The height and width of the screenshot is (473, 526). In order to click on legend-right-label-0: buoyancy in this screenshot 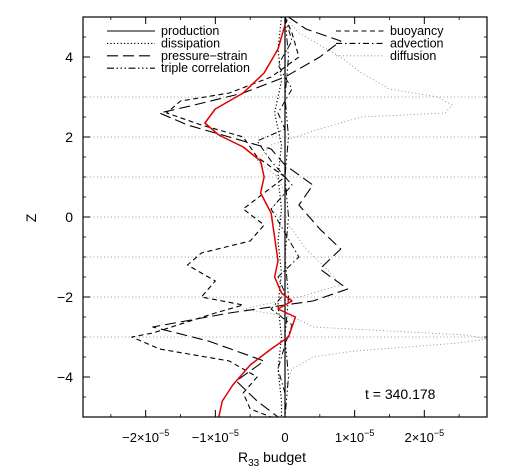, I will do `click(417, 31)`.